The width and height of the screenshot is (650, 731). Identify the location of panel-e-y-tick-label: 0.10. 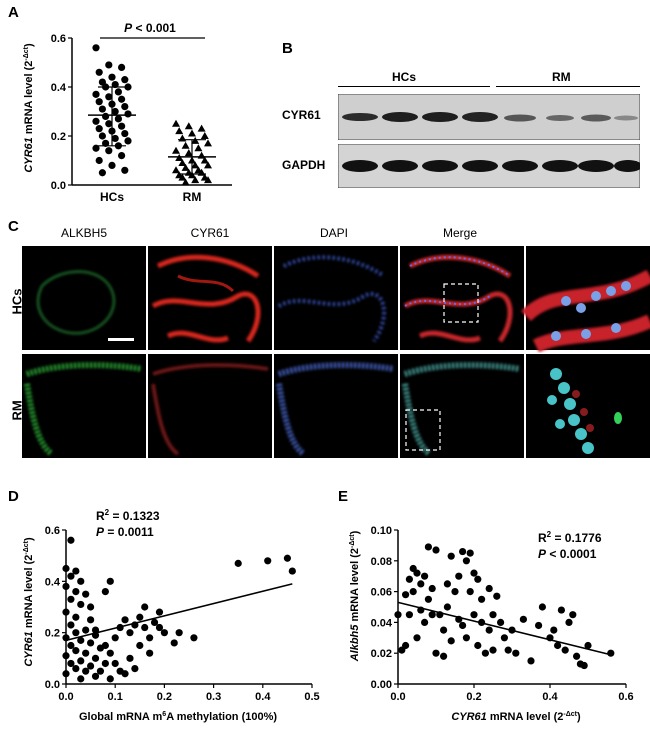
(381, 531).